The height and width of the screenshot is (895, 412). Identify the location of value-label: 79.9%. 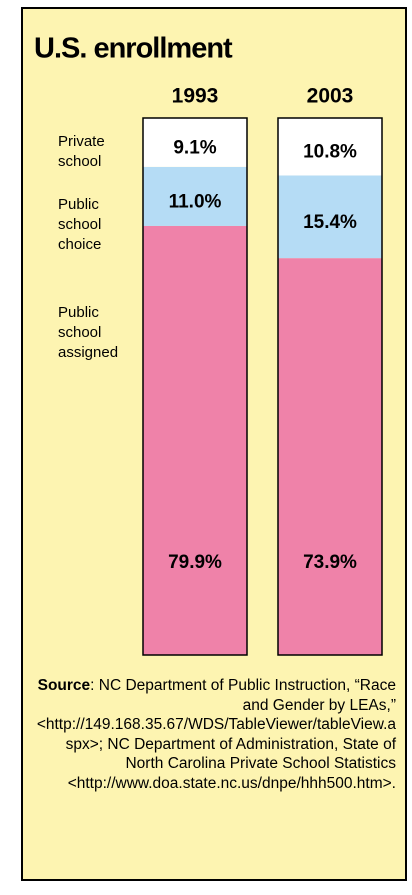
(195, 562).